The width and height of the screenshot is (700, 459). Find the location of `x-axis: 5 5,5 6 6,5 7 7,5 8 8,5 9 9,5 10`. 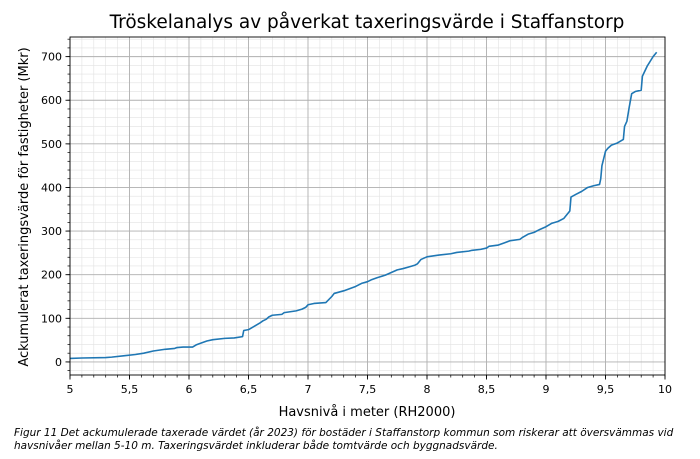

x-axis: 5 5,5 6 6,5 7 7,5 8 8,5 9 9,5 10 is located at coordinates (369, 385).